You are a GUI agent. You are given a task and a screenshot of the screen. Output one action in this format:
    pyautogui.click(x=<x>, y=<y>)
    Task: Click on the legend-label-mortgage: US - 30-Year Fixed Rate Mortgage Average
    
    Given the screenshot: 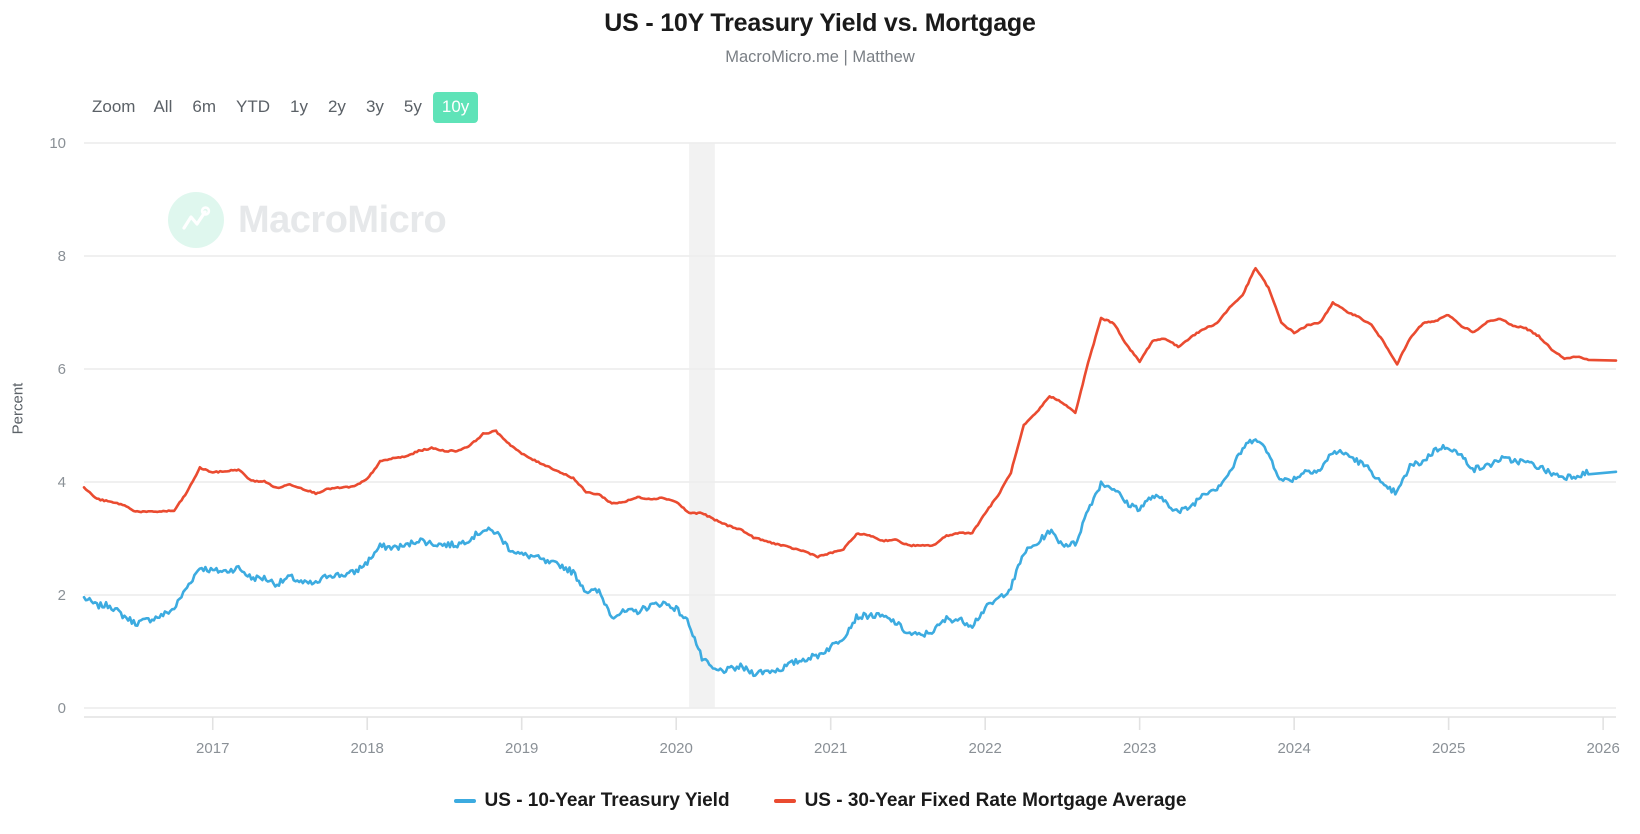 What is the action you would take?
    pyautogui.click(x=995, y=800)
    